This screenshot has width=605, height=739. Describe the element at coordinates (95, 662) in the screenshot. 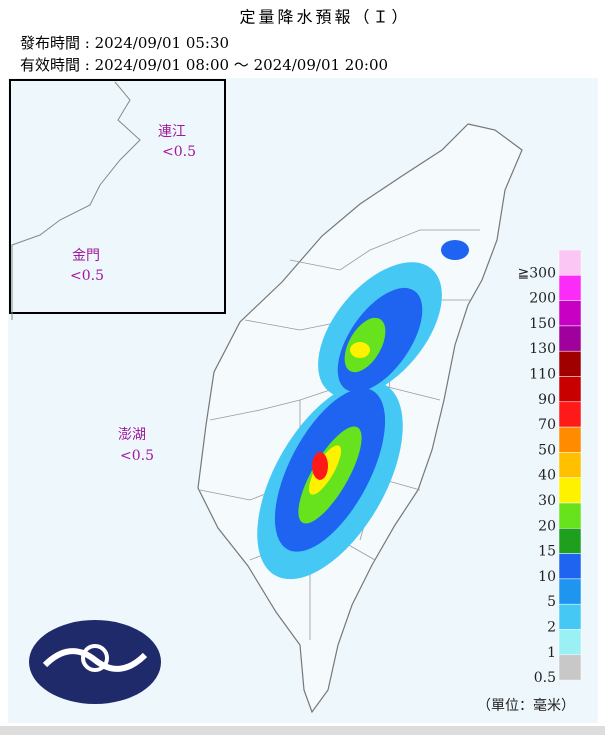

I see `cwa-emblem` at that location.